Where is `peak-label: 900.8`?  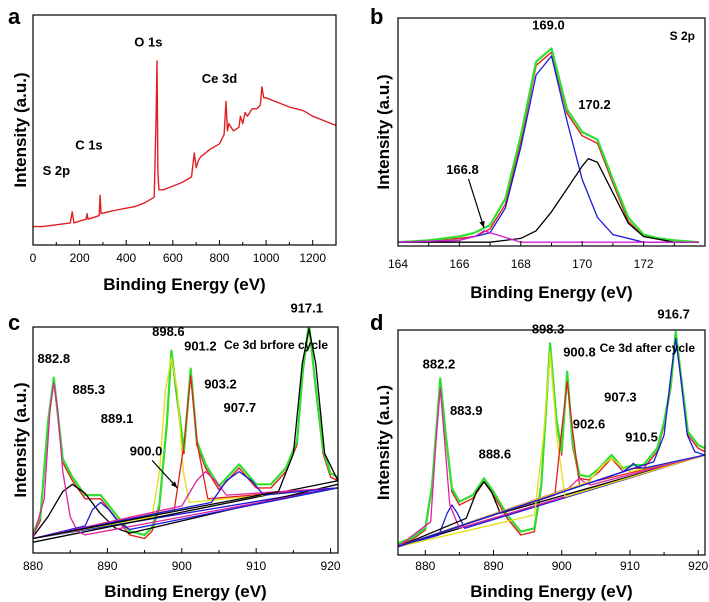
peak-label: 900.8 is located at coordinates (579, 352).